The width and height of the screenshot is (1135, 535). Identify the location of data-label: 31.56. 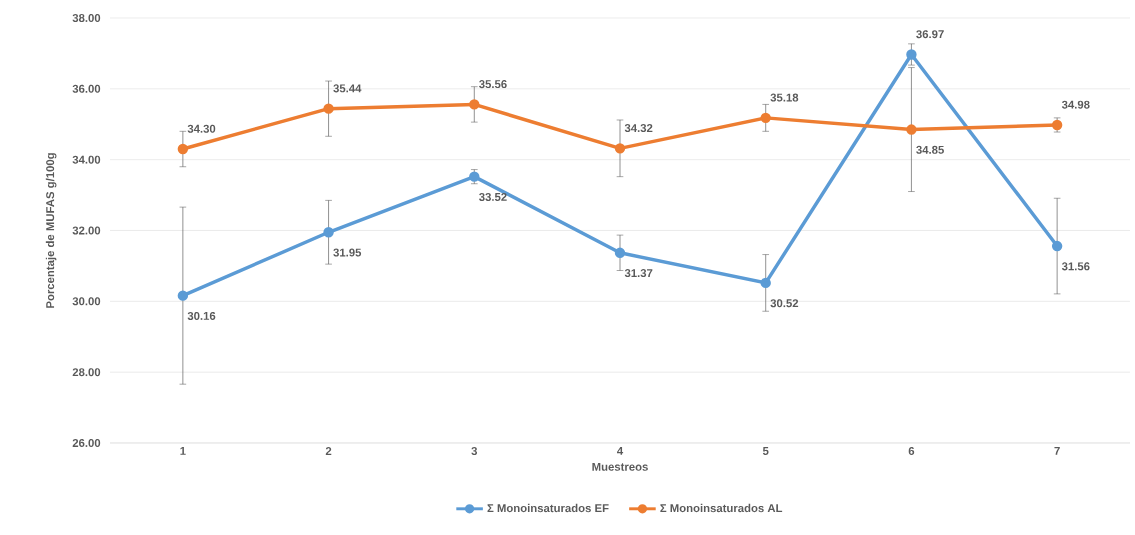
(1075, 266).